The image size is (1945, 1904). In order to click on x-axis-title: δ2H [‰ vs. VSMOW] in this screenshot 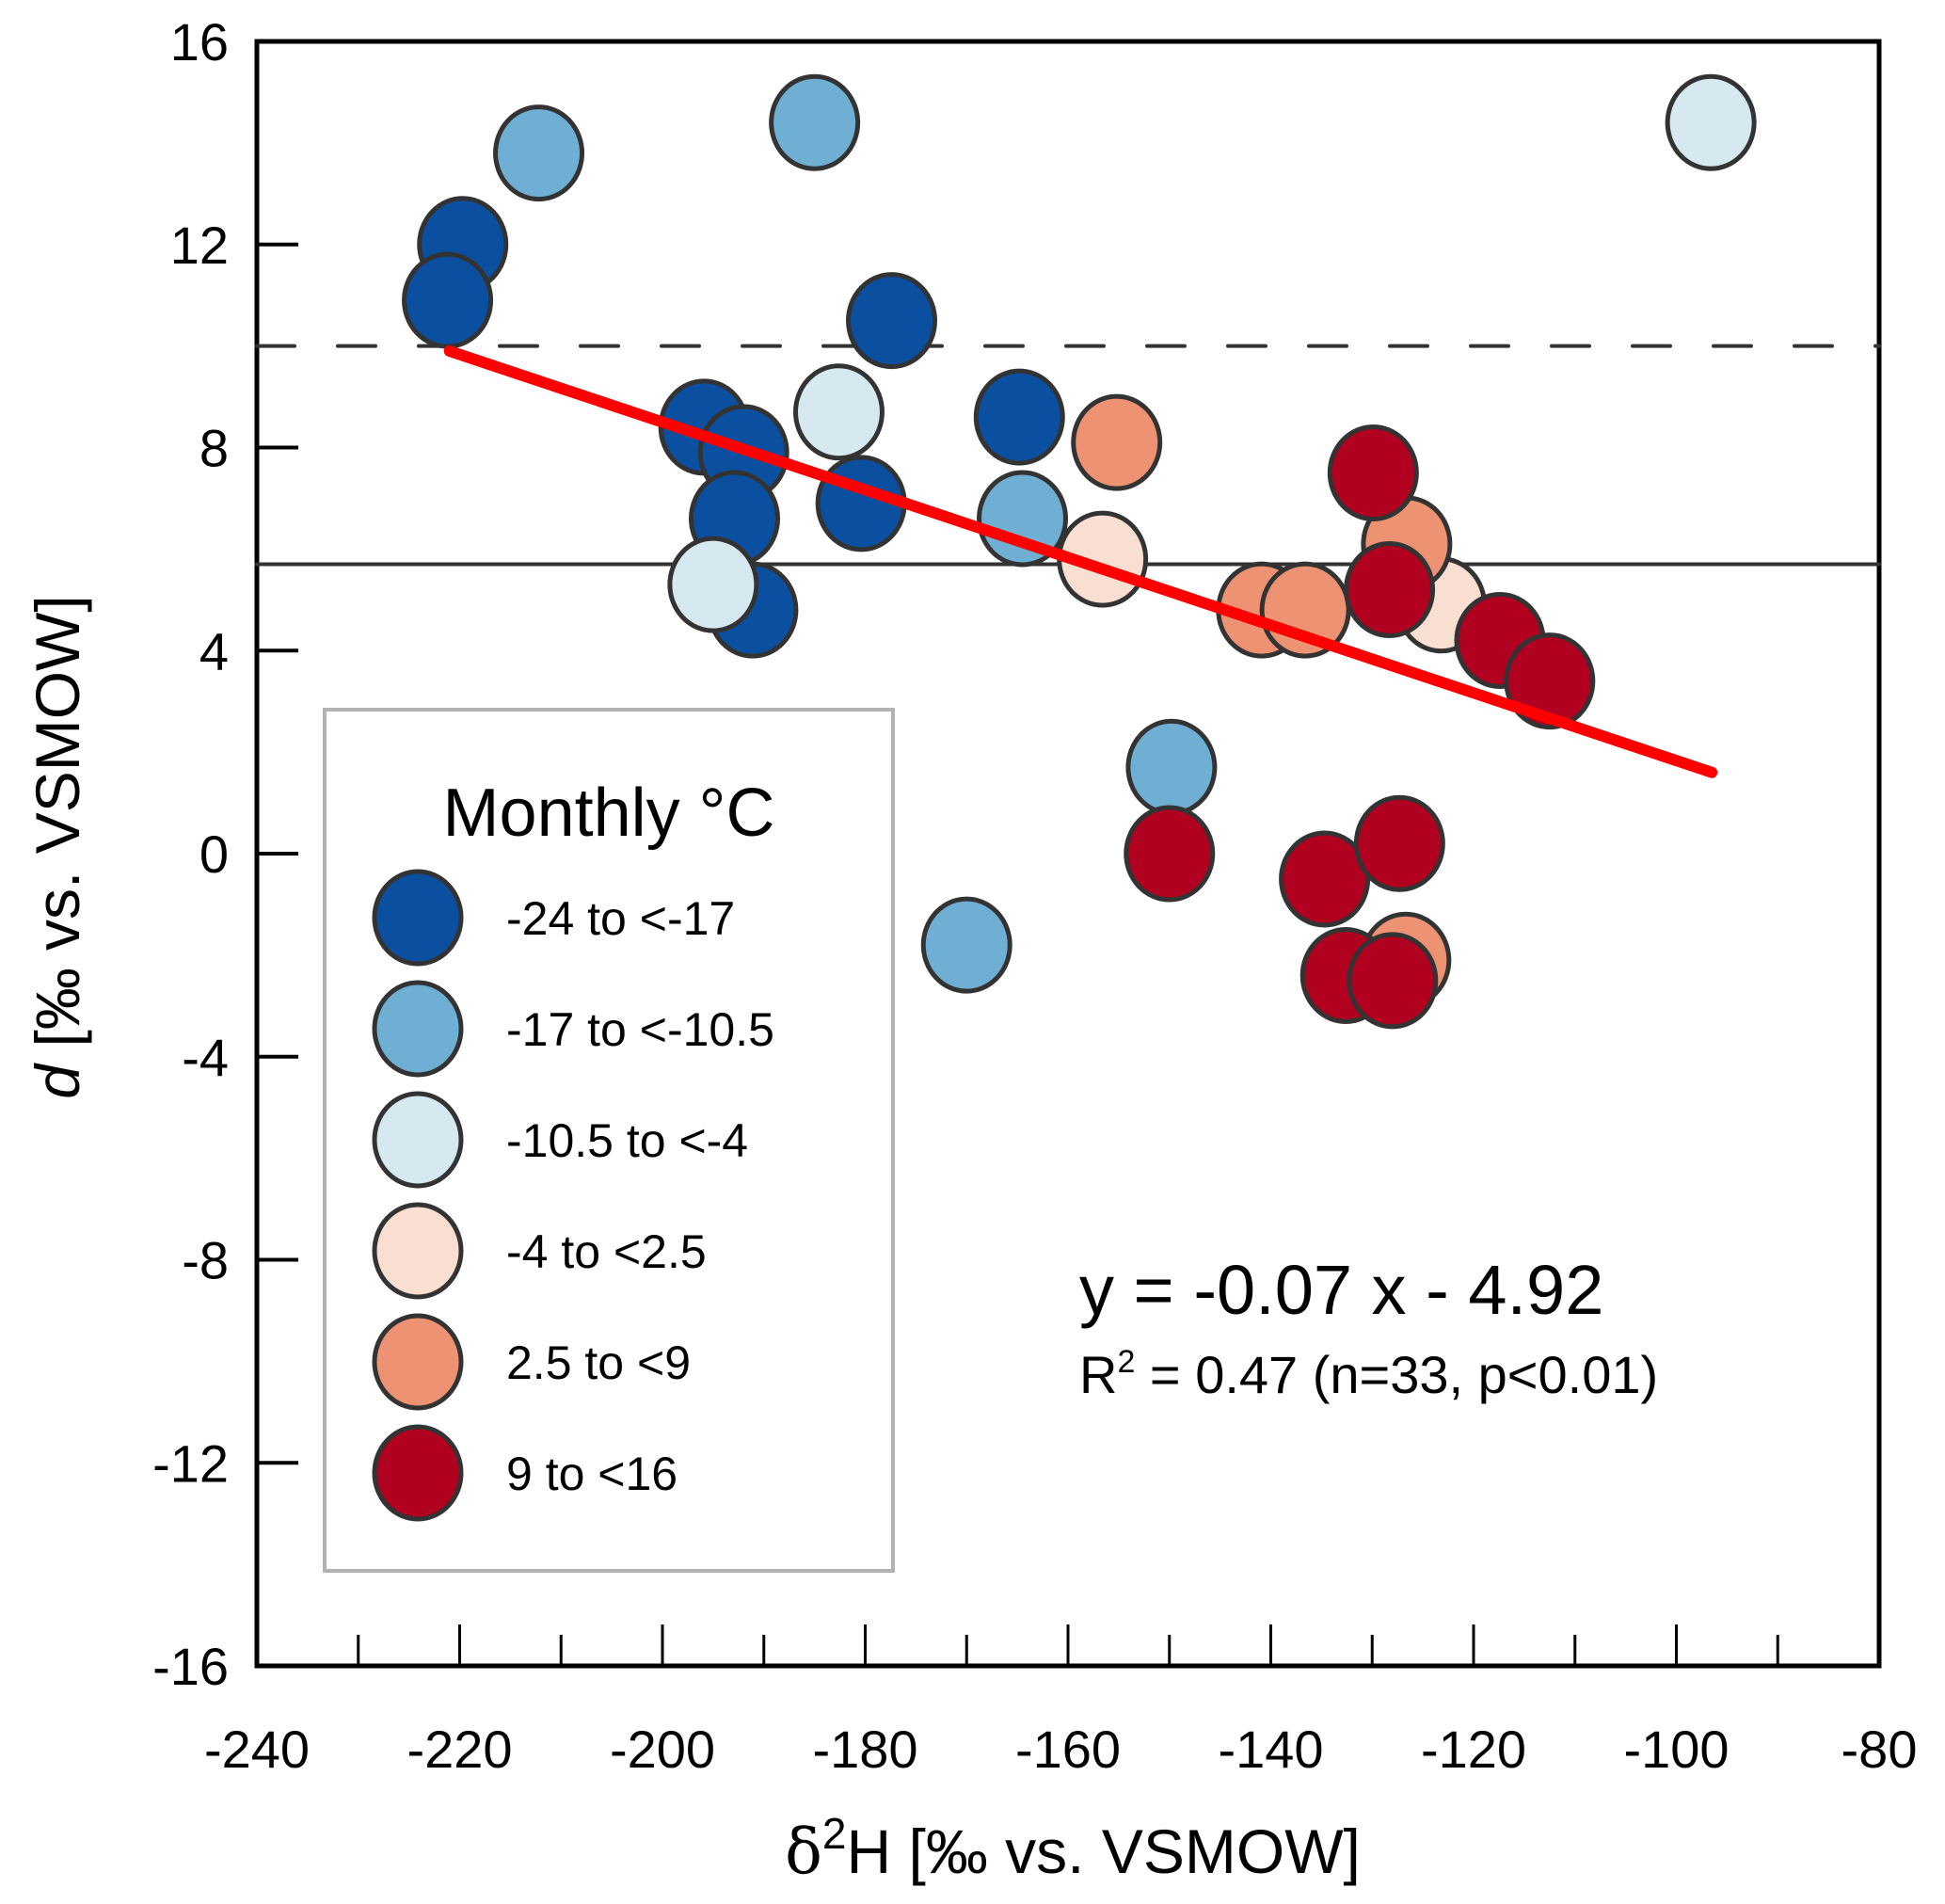, I will do `click(1073, 1848)`.